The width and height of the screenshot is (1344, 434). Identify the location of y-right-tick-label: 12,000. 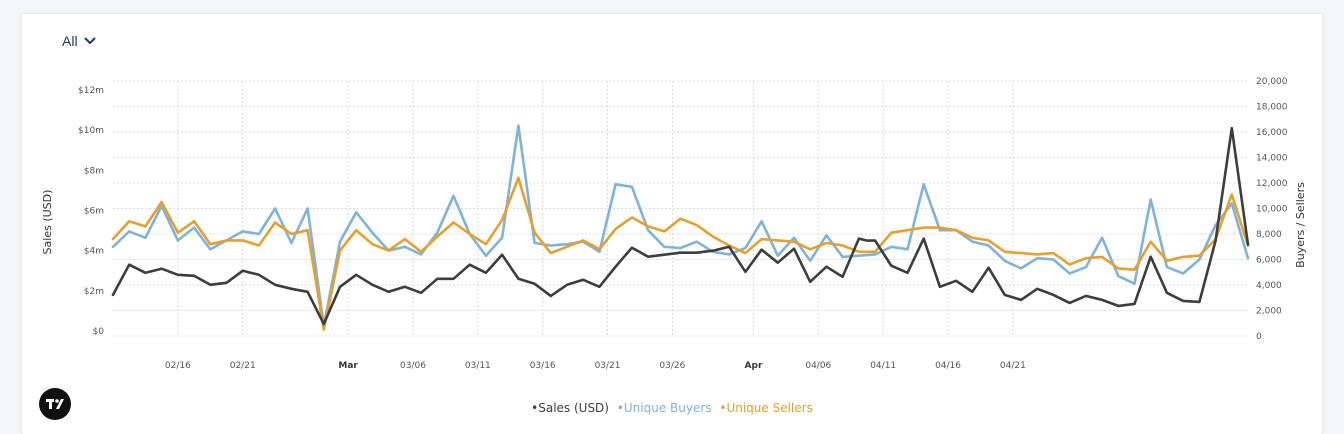
(1272, 184).